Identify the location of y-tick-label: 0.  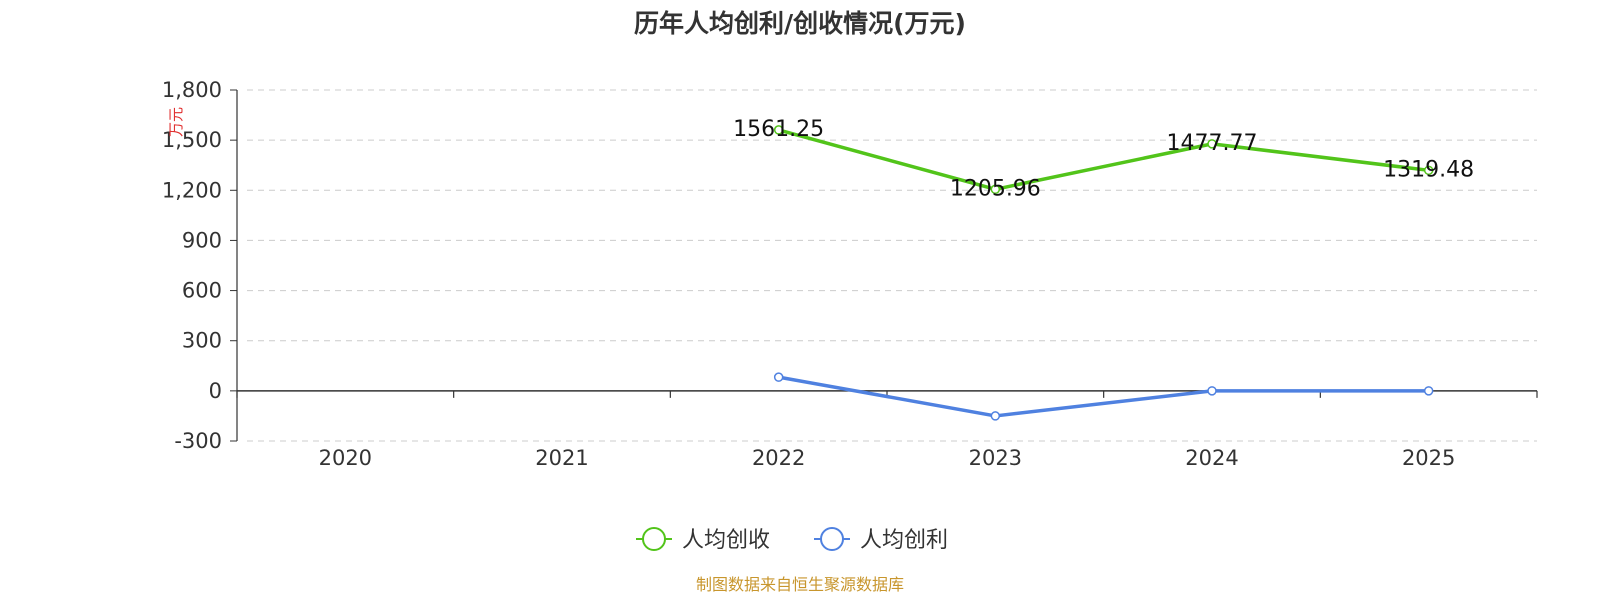
(215, 391).